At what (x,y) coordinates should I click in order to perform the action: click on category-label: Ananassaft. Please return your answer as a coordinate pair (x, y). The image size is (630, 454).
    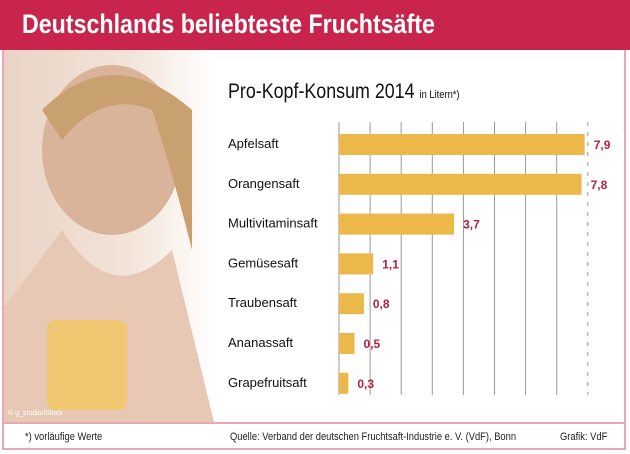
    Looking at the image, I should click on (260, 342).